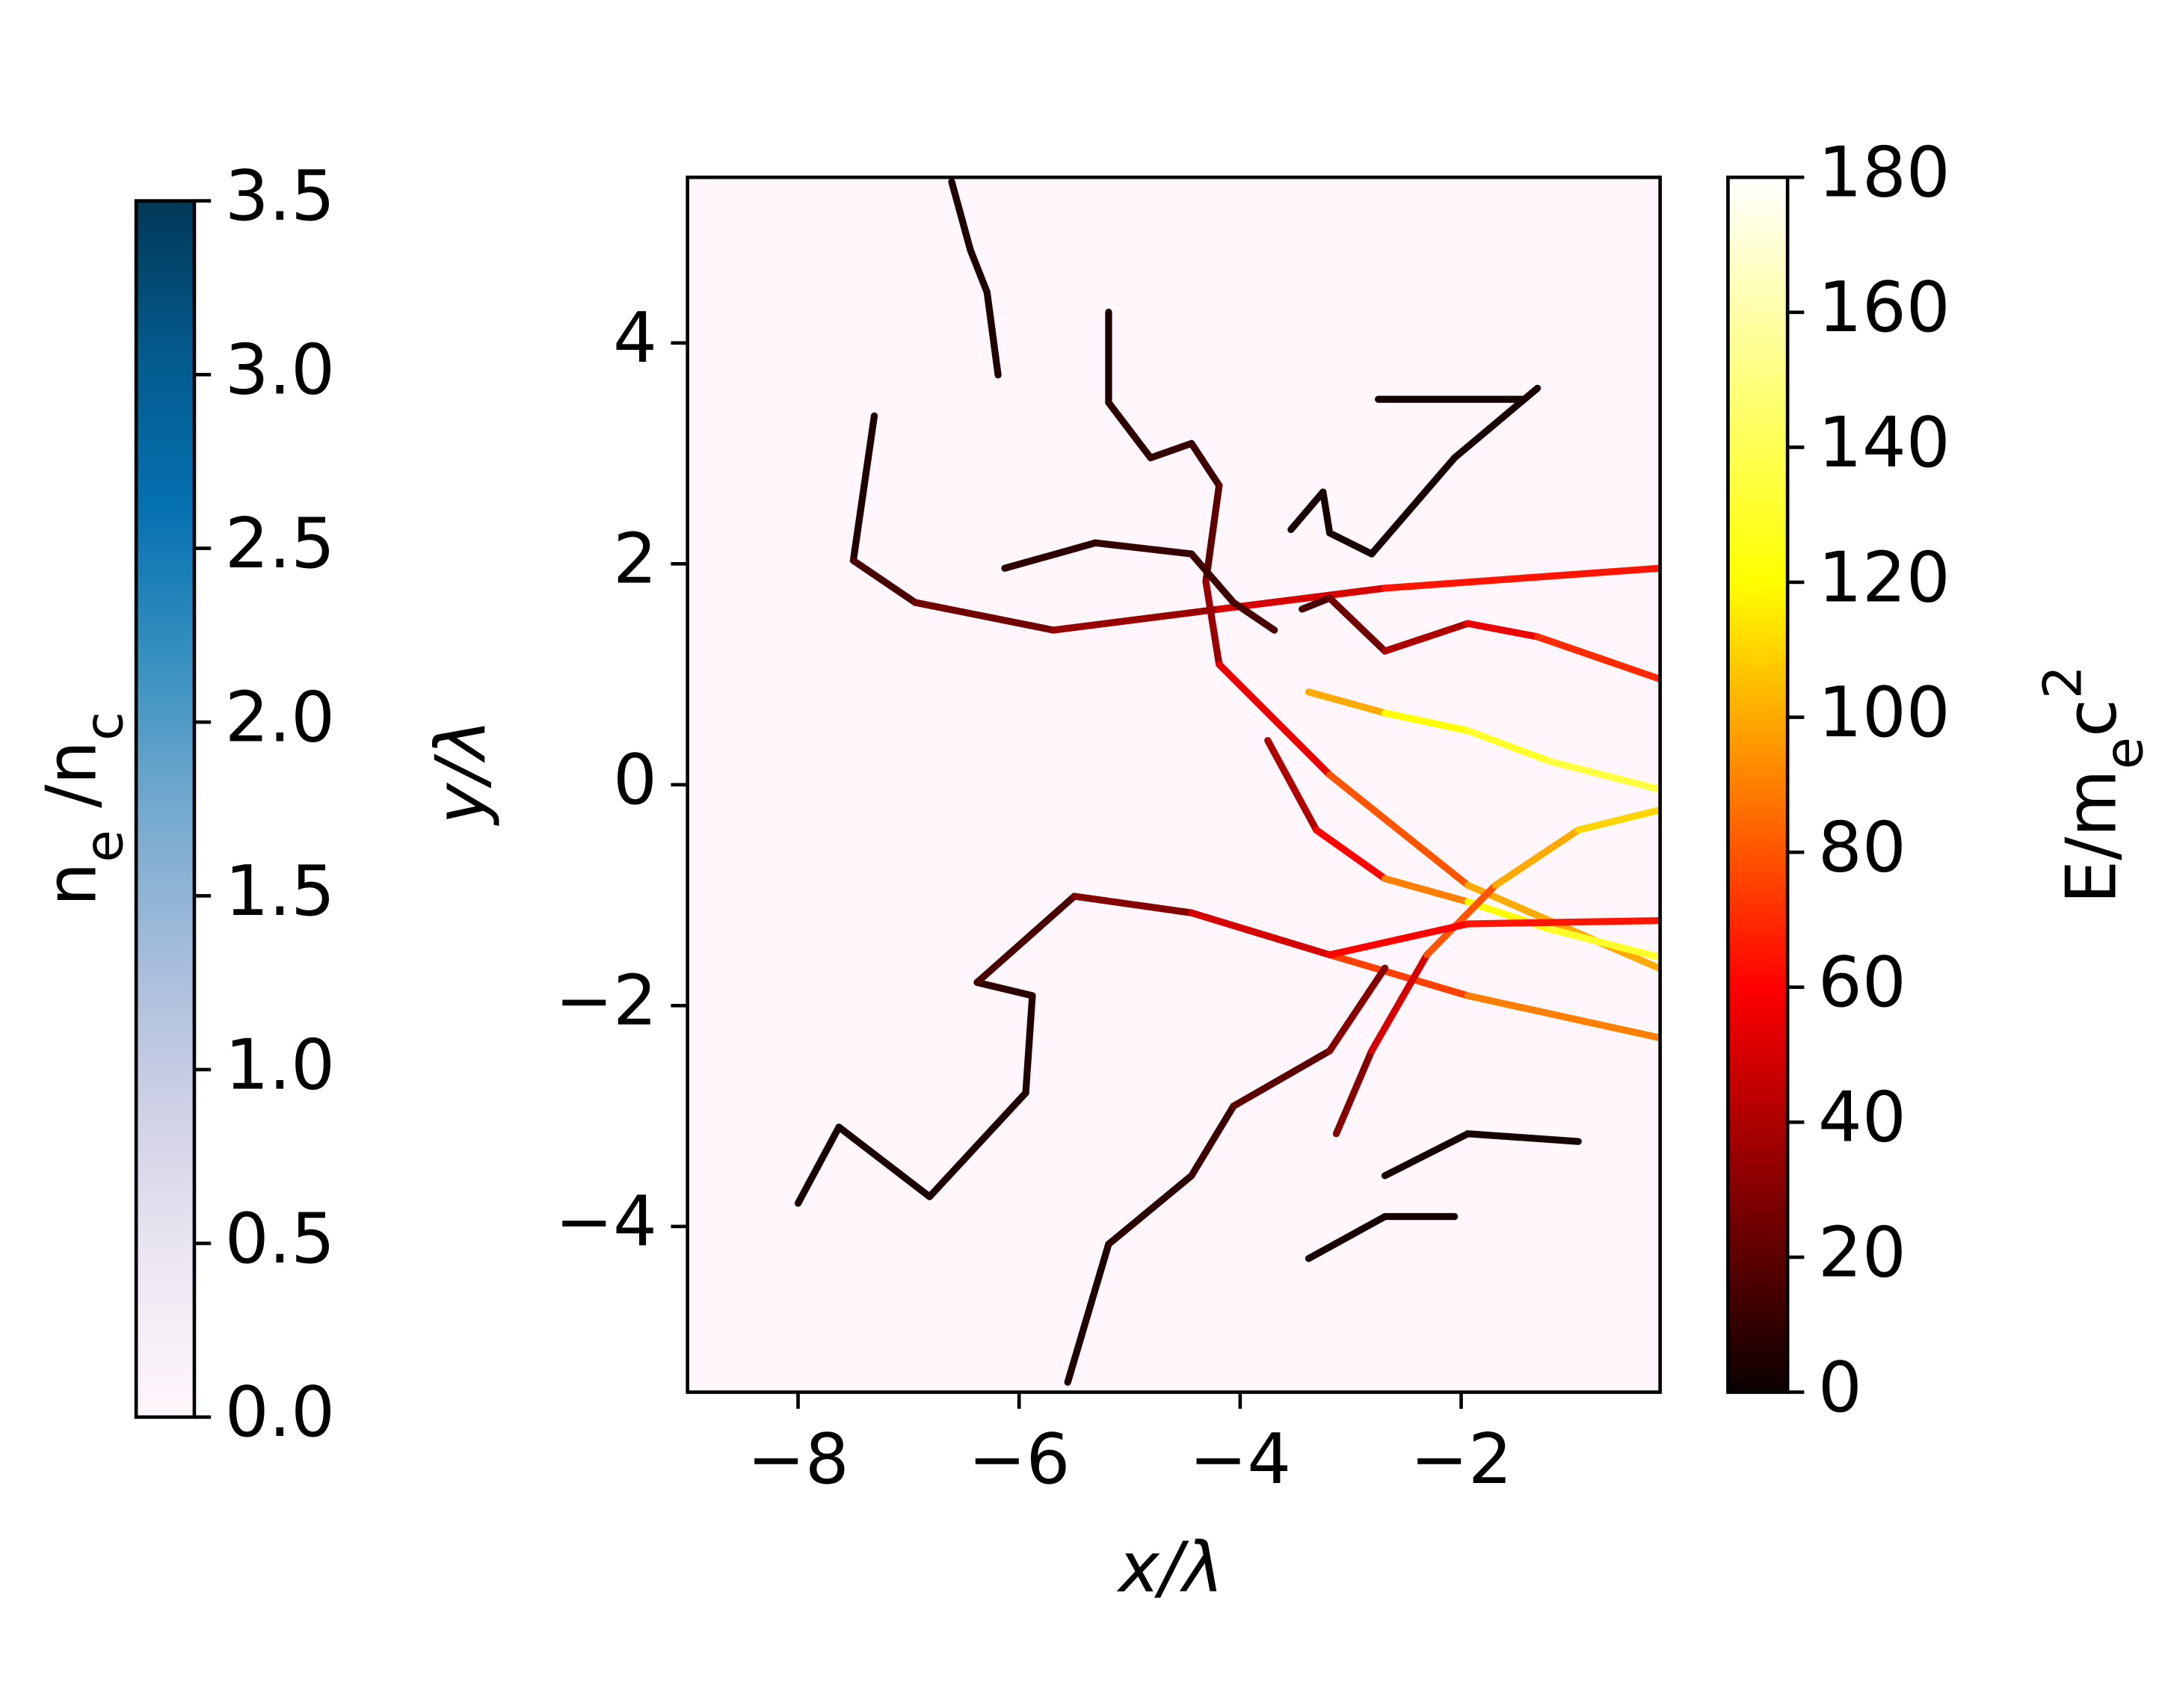 The height and width of the screenshot is (1708, 2162). I want to click on colorbar-tick-label: 1.5, so click(280, 891).